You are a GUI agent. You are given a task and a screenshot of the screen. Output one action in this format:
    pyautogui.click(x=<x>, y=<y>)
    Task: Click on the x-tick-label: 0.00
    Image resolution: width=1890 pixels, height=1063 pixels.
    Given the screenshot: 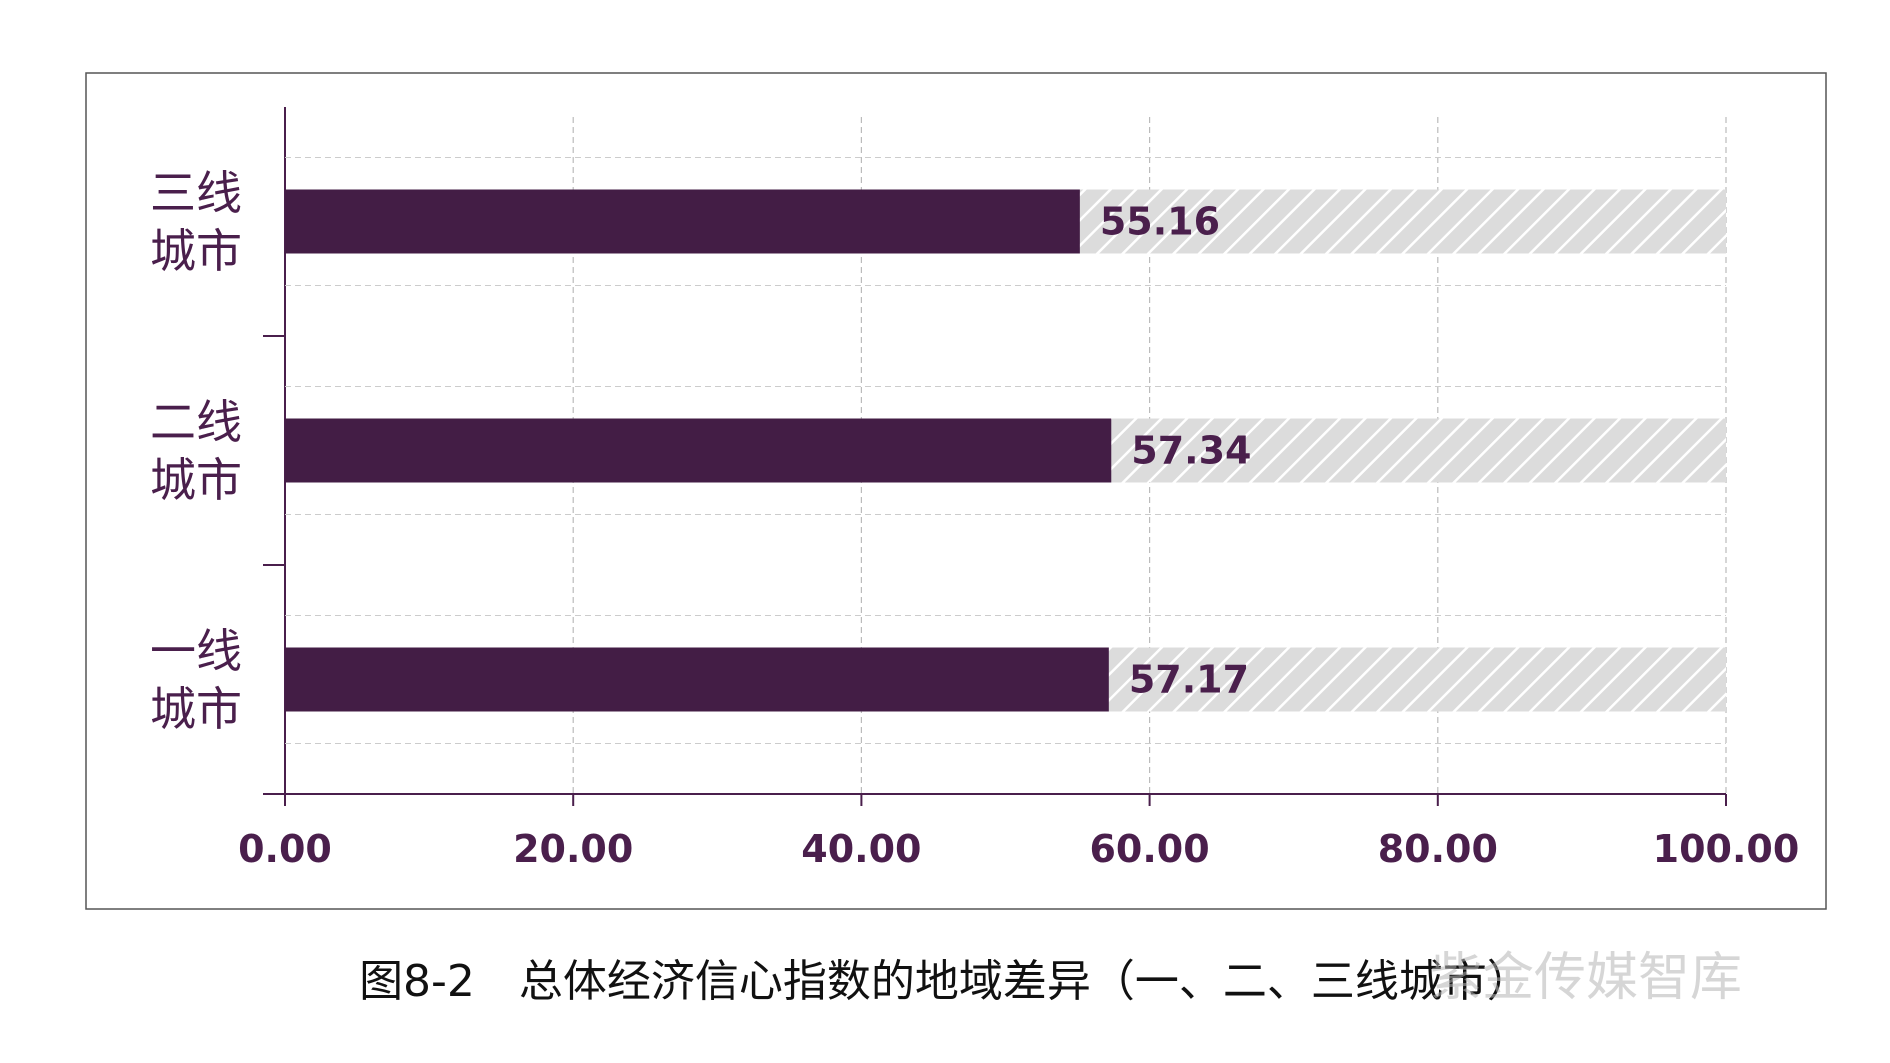 What is the action you would take?
    pyautogui.click(x=285, y=849)
    